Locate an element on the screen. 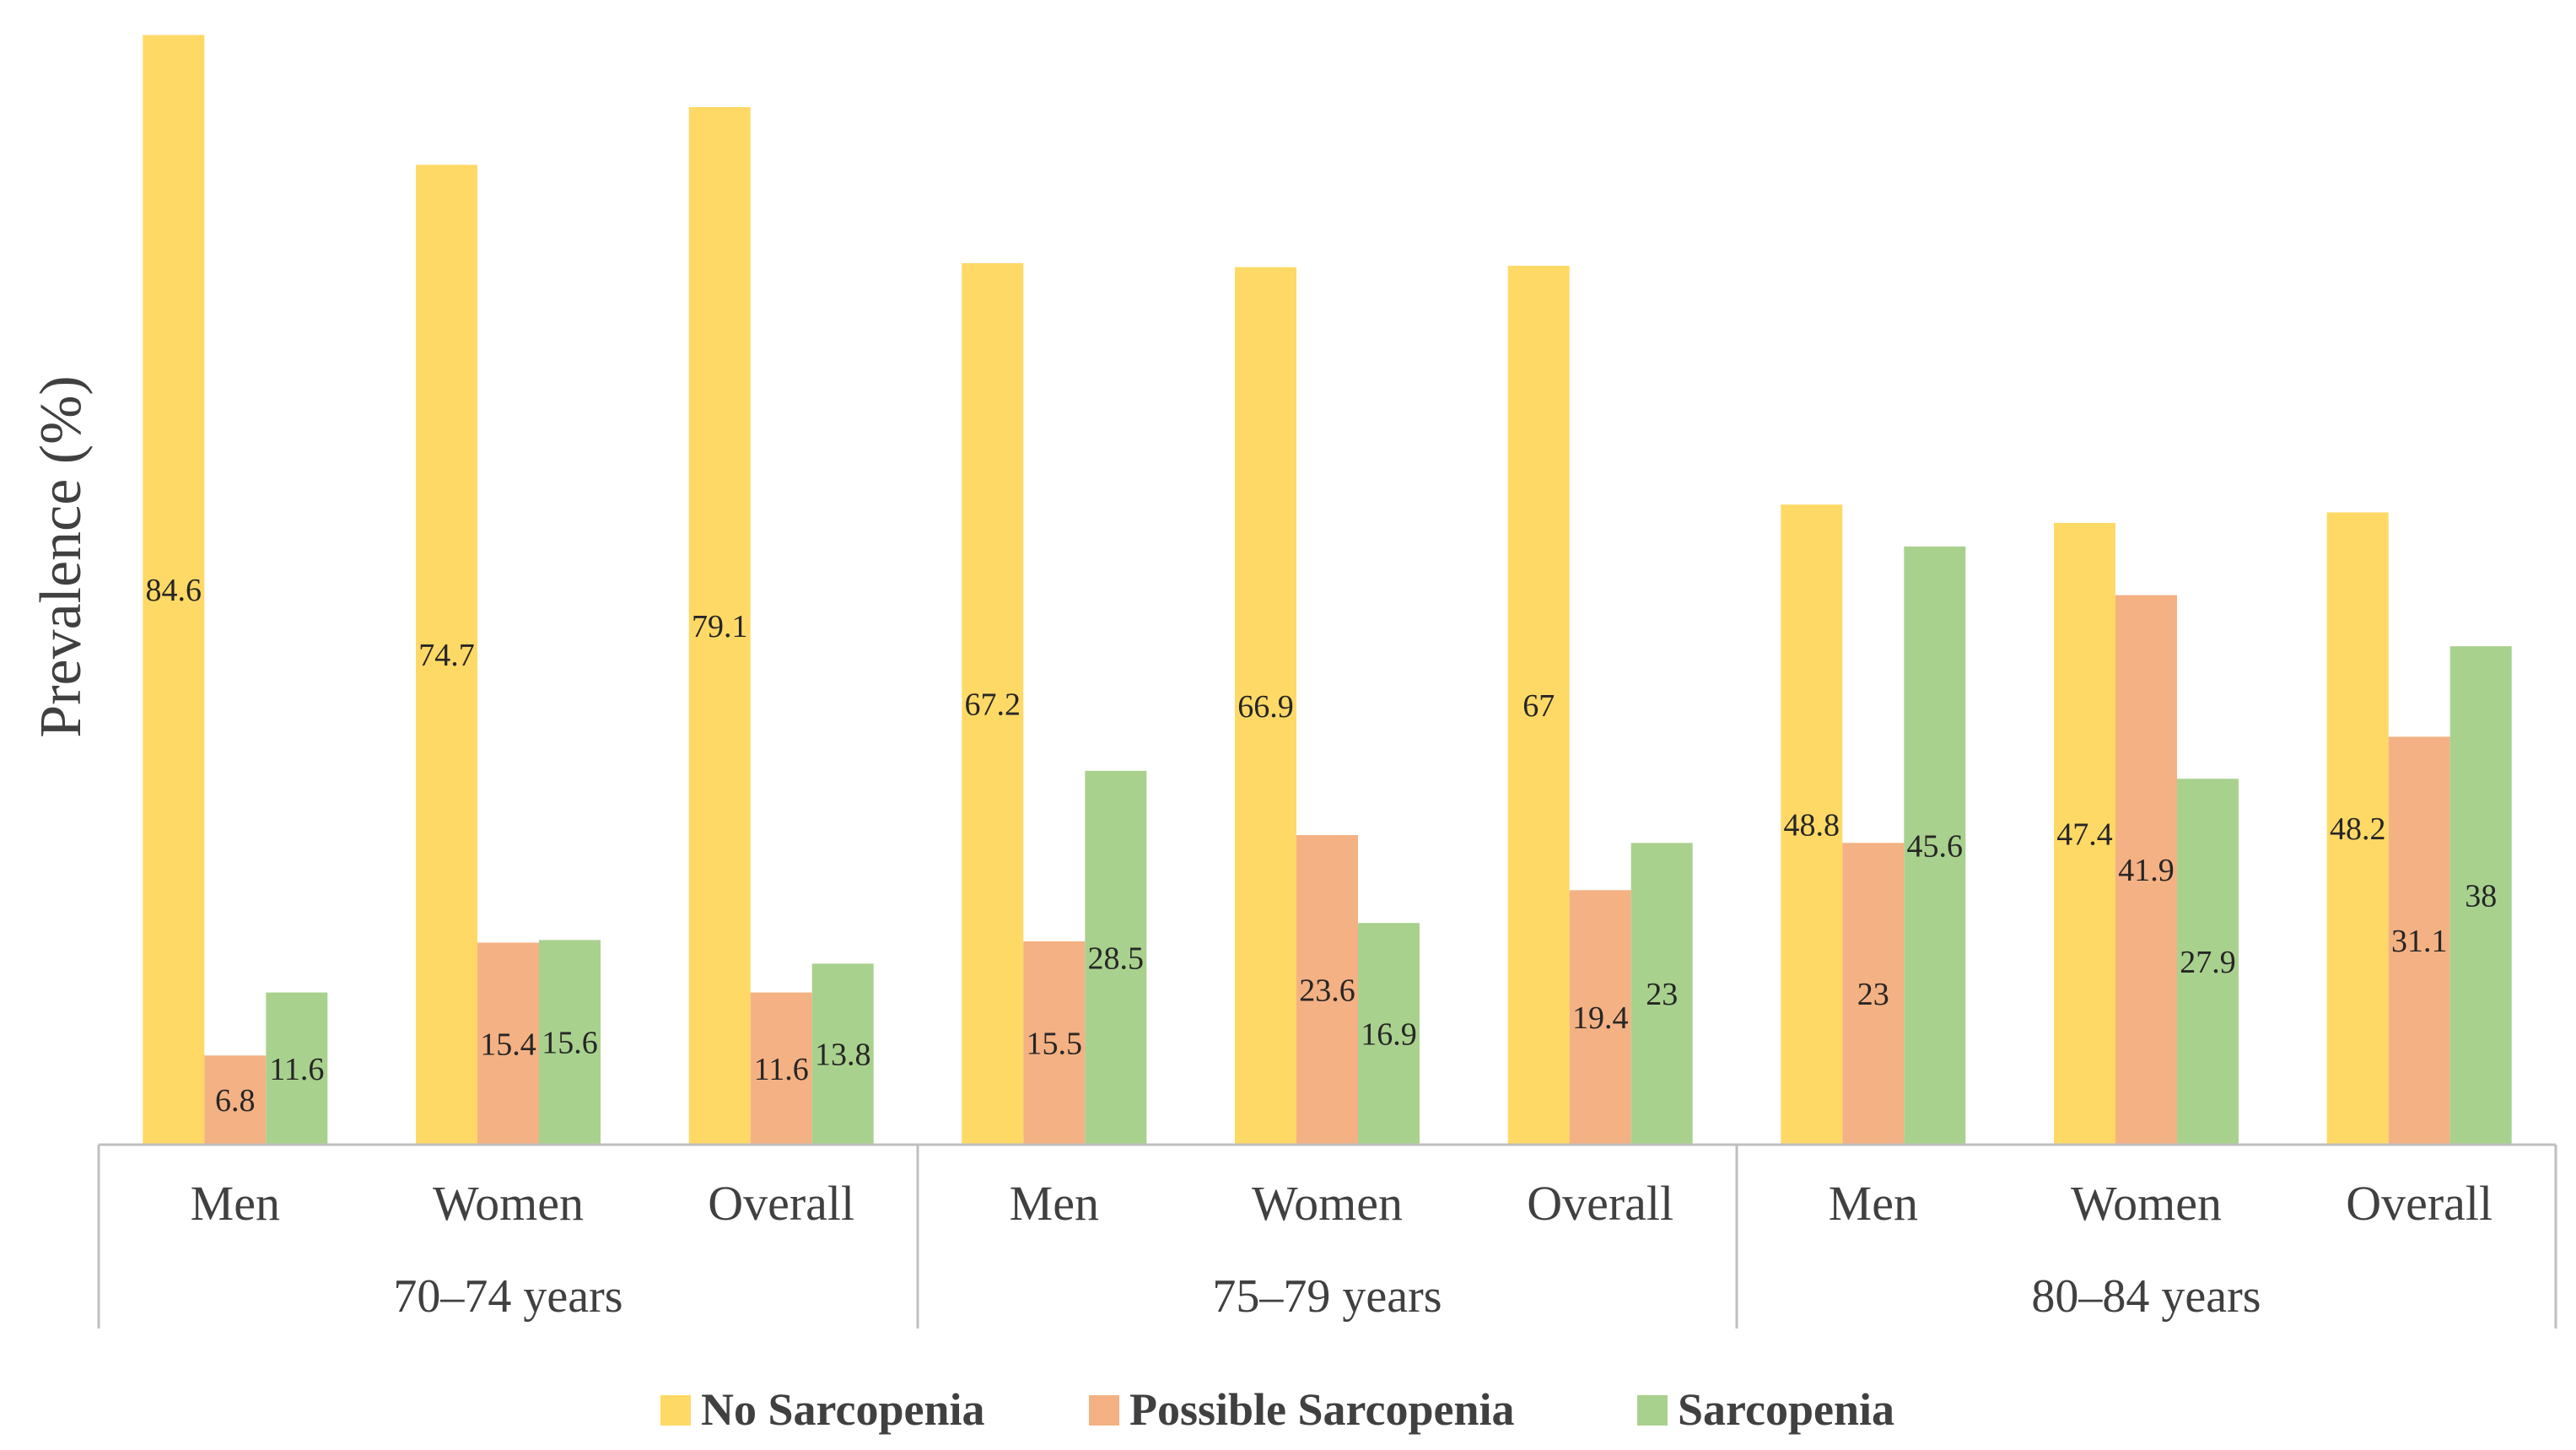 Image resolution: width=2576 pixels, height=1450 pixels. data-label: 16.9 is located at coordinates (1389, 1035).